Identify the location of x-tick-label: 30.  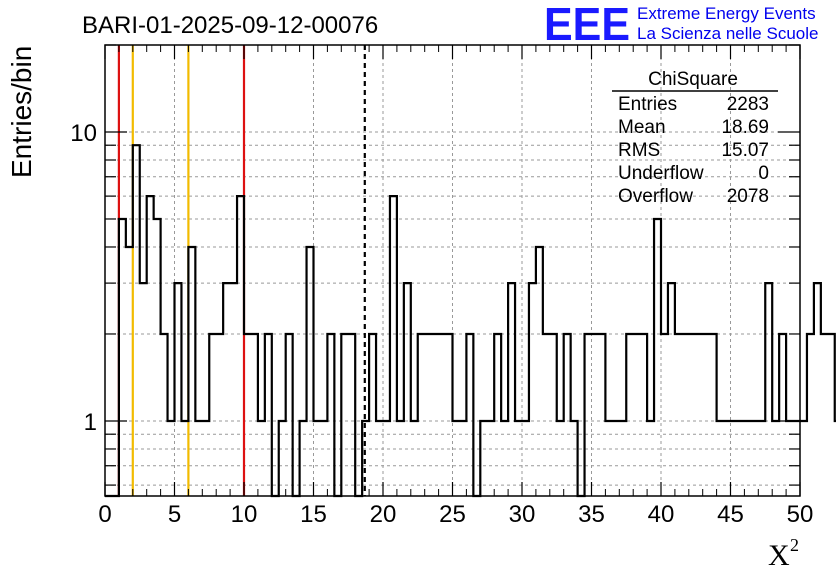
(522, 514).